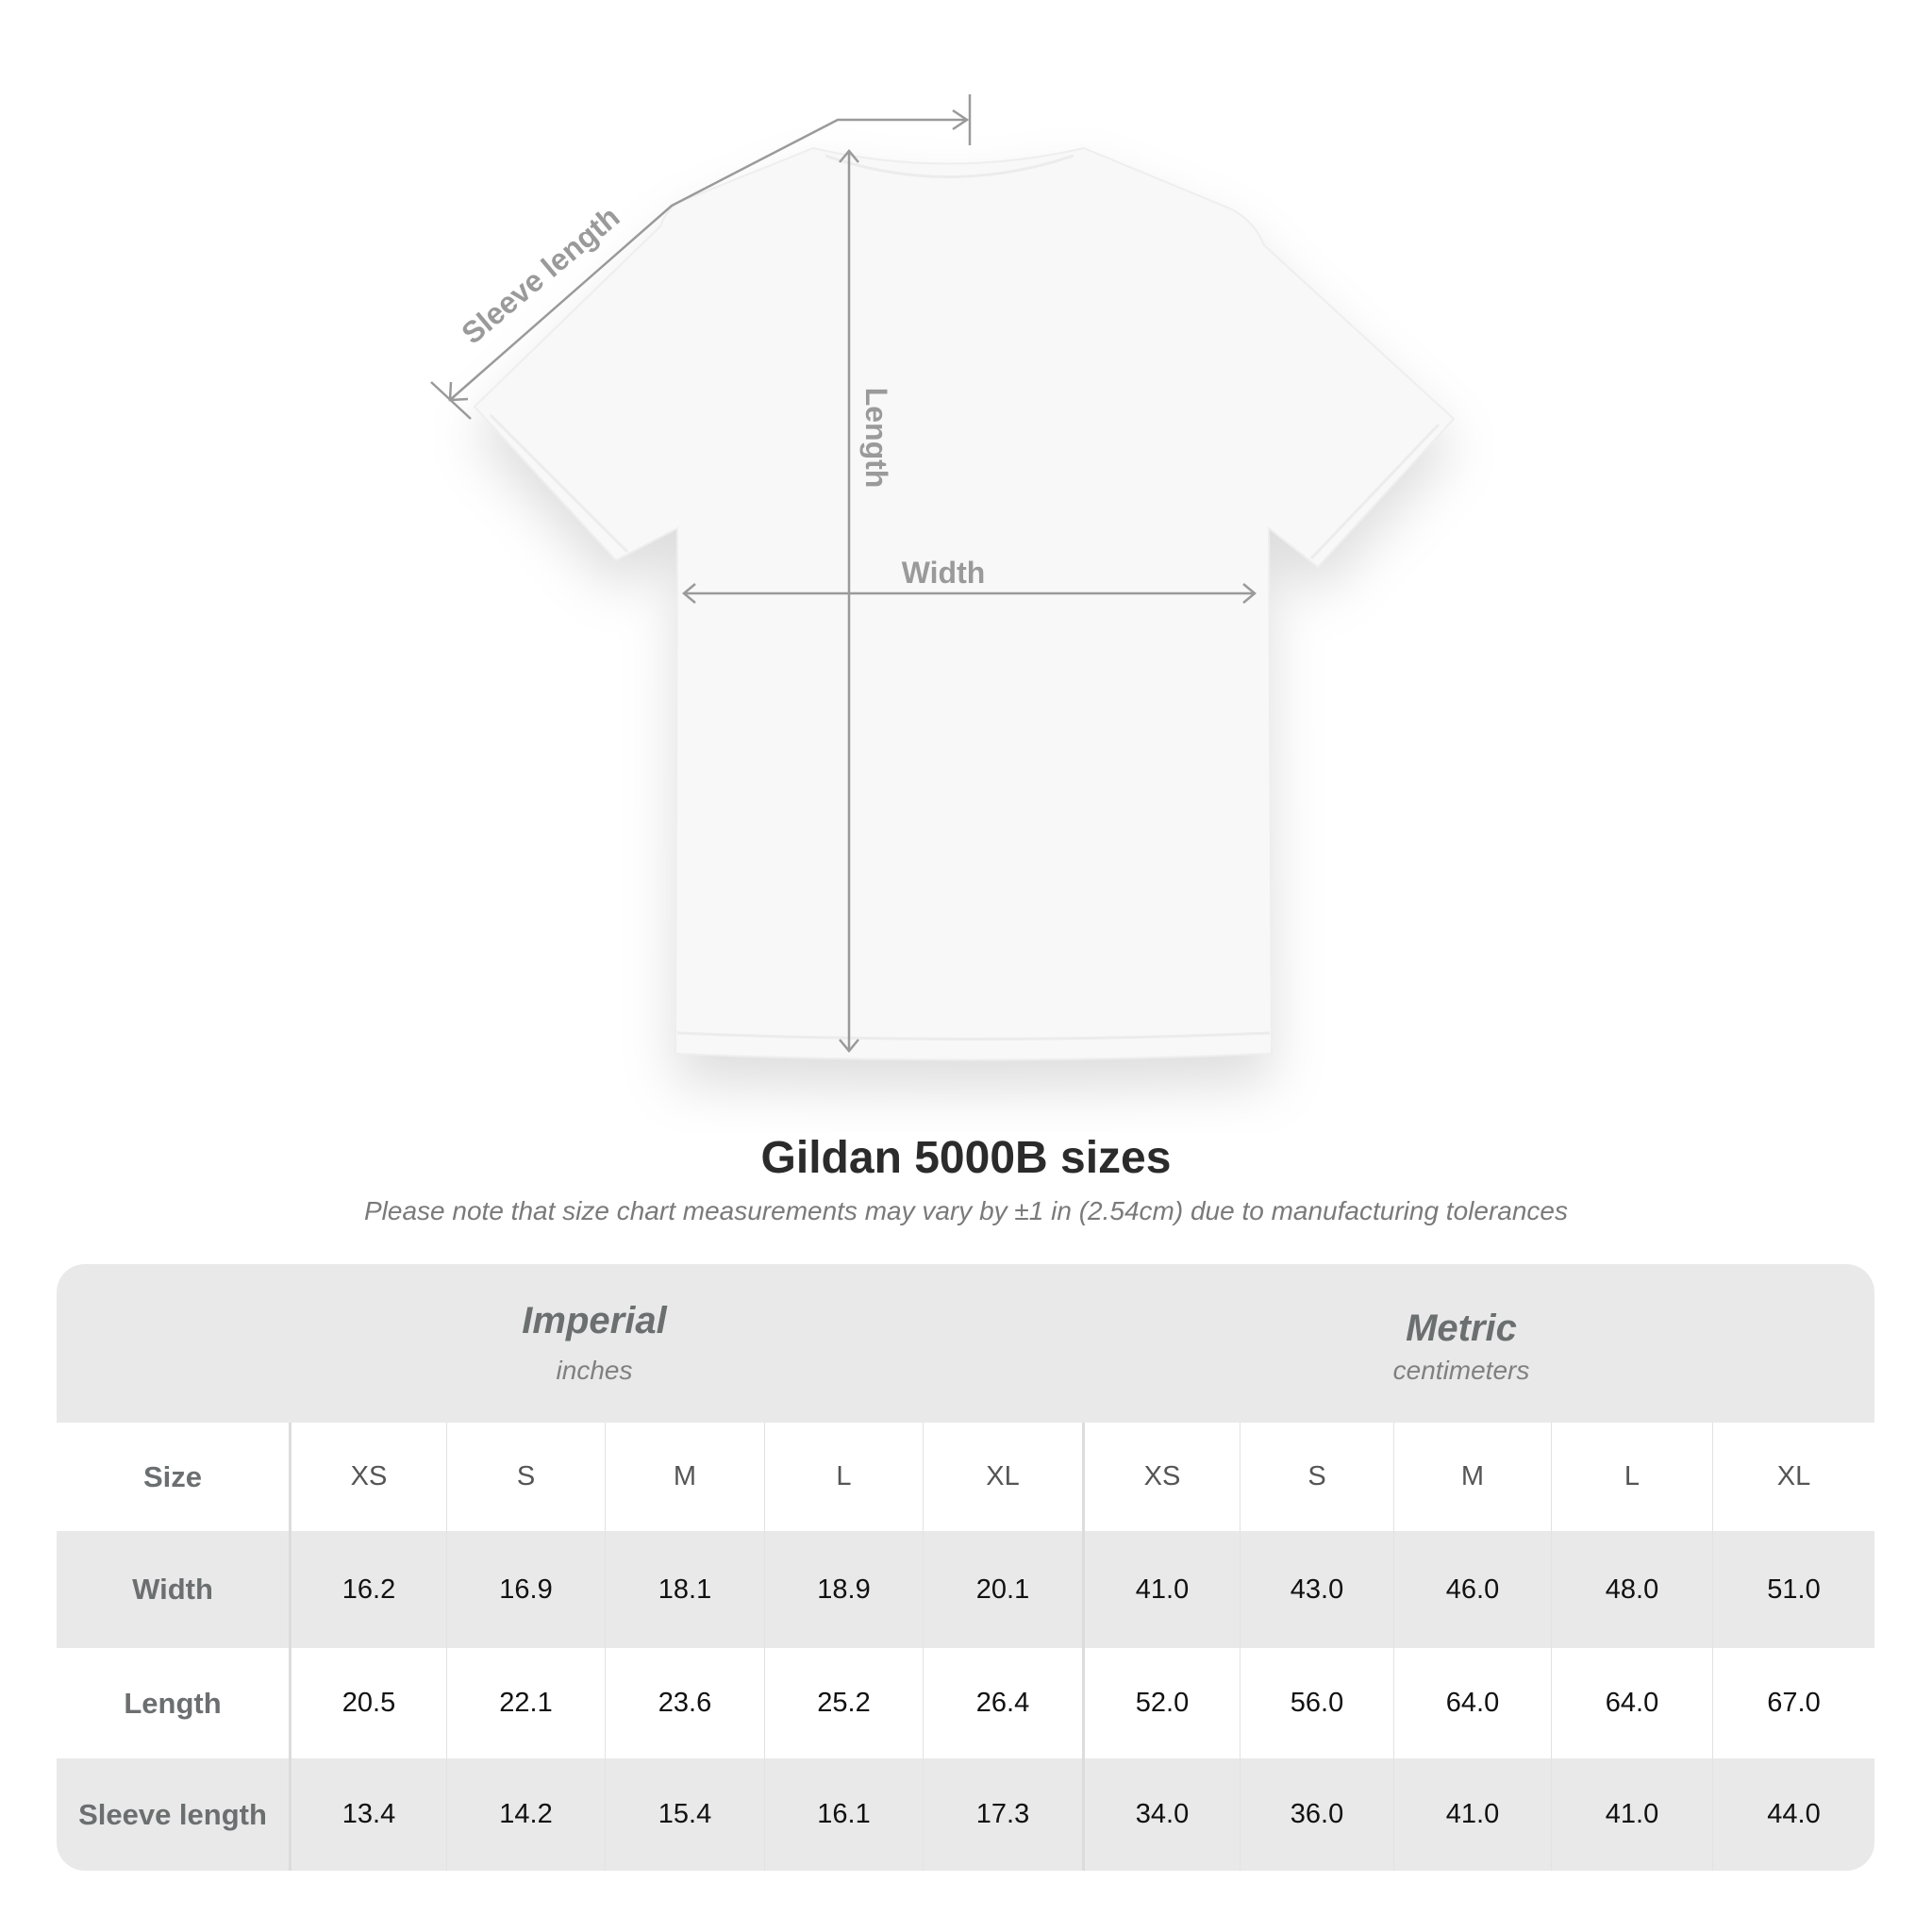  Describe the element at coordinates (685, 1703) in the screenshot. I see `imperial-value: 23.6` at that location.